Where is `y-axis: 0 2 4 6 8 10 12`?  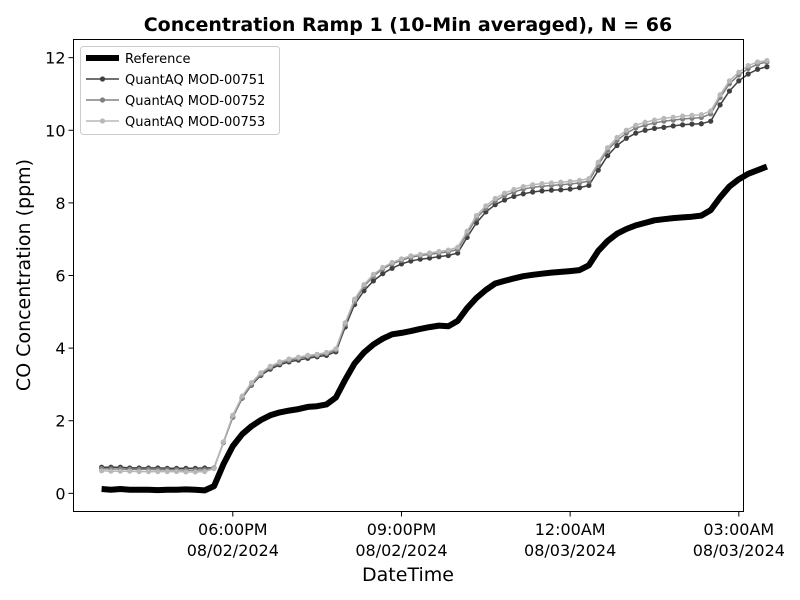
y-axis: 0 2 4 6 8 10 12 is located at coordinates (59, 276).